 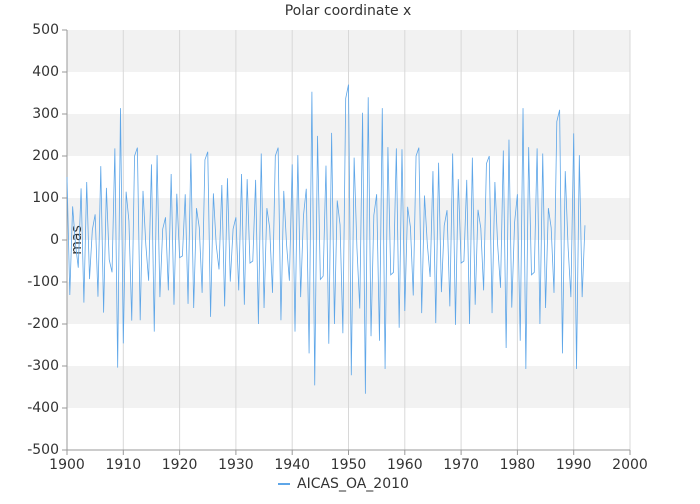 I want to click on x-tick-label: 2000, so click(x=630, y=465).